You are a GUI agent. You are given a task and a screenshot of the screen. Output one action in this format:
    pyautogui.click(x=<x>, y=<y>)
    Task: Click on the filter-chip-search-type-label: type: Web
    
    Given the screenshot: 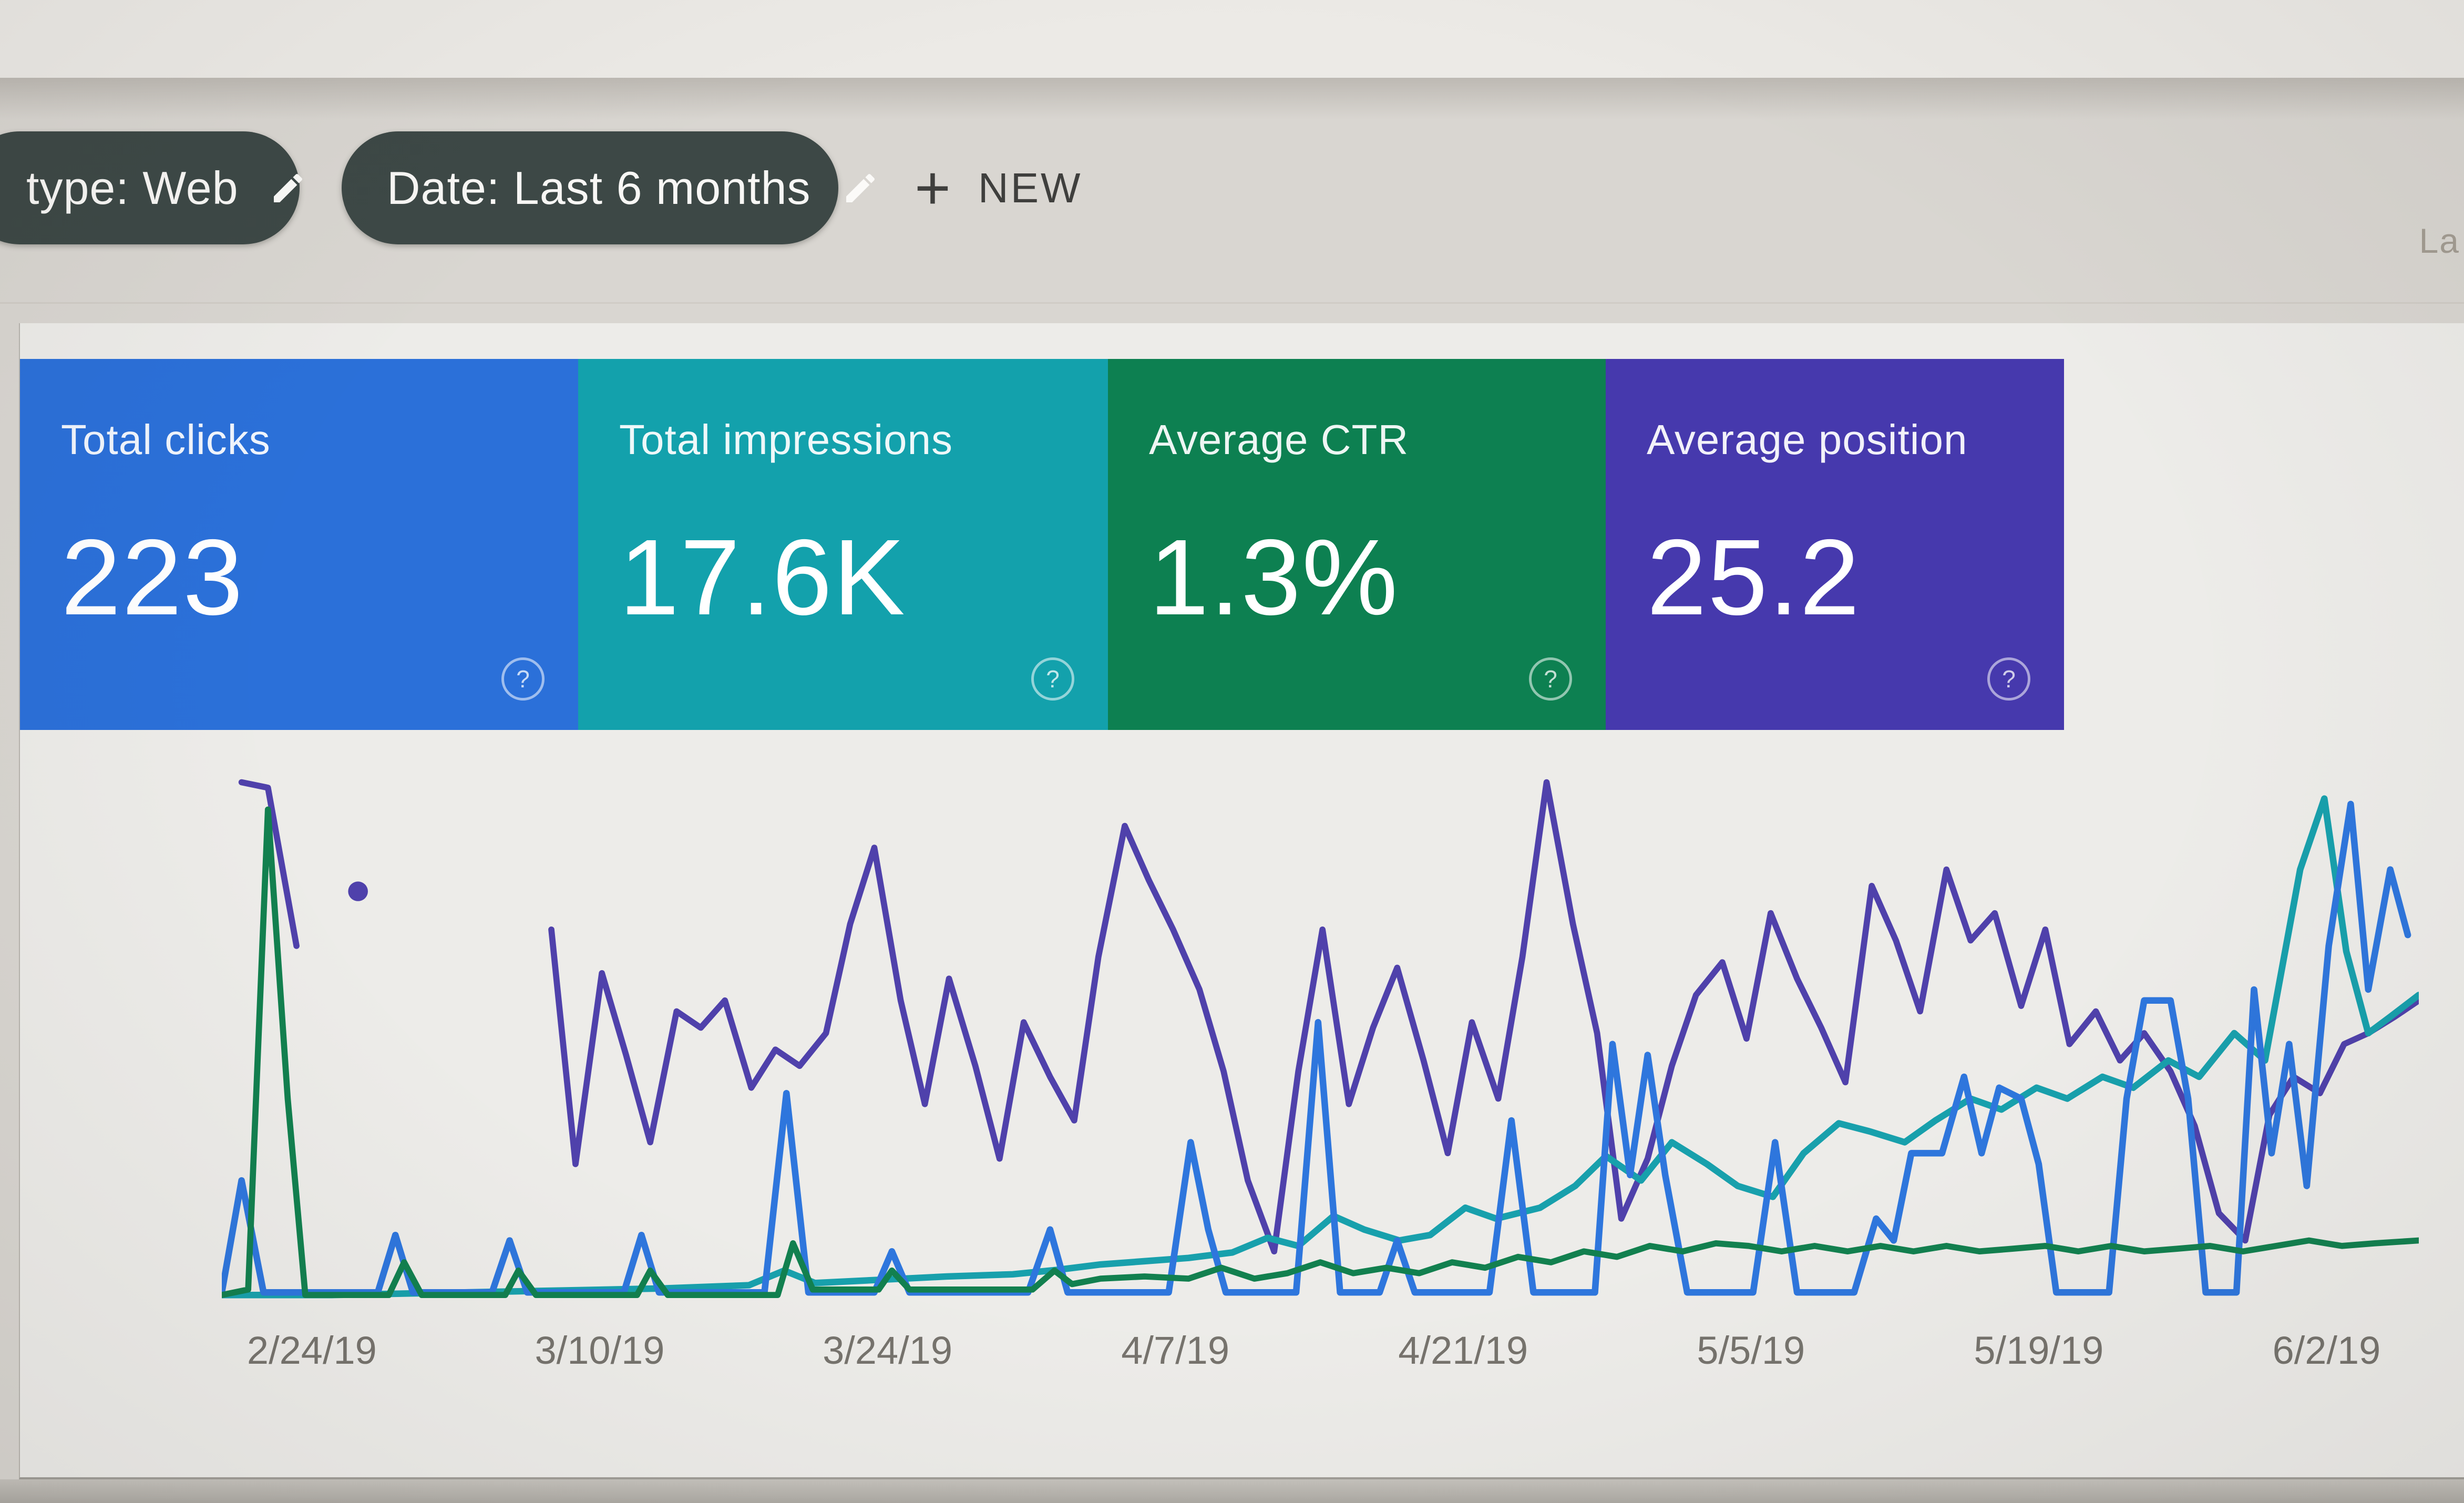 What is the action you would take?
    pyautogui.click(x=132, y=188)
    